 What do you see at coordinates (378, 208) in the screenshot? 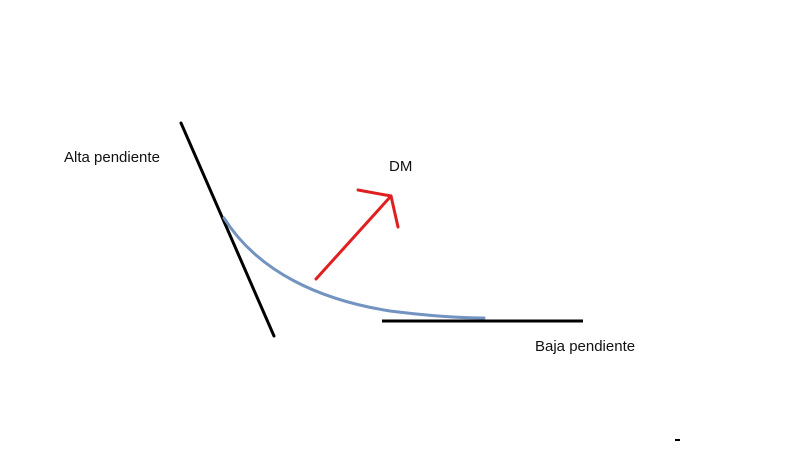
I see `dm-arrow-head` at bounding box center [378, 208].